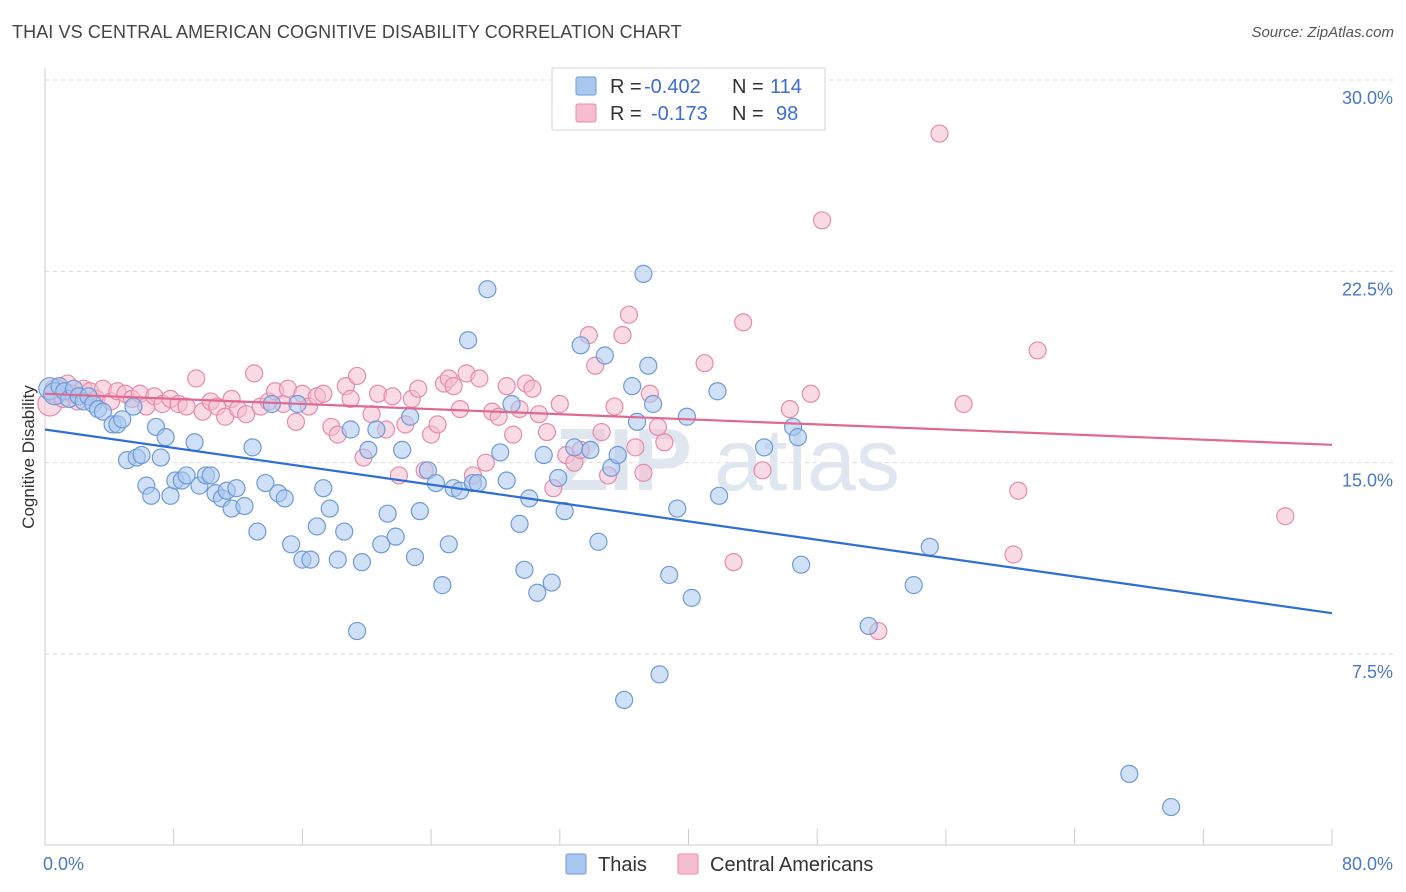  I want to click on y-tick-label: 30.0%, so click(1367, 98).